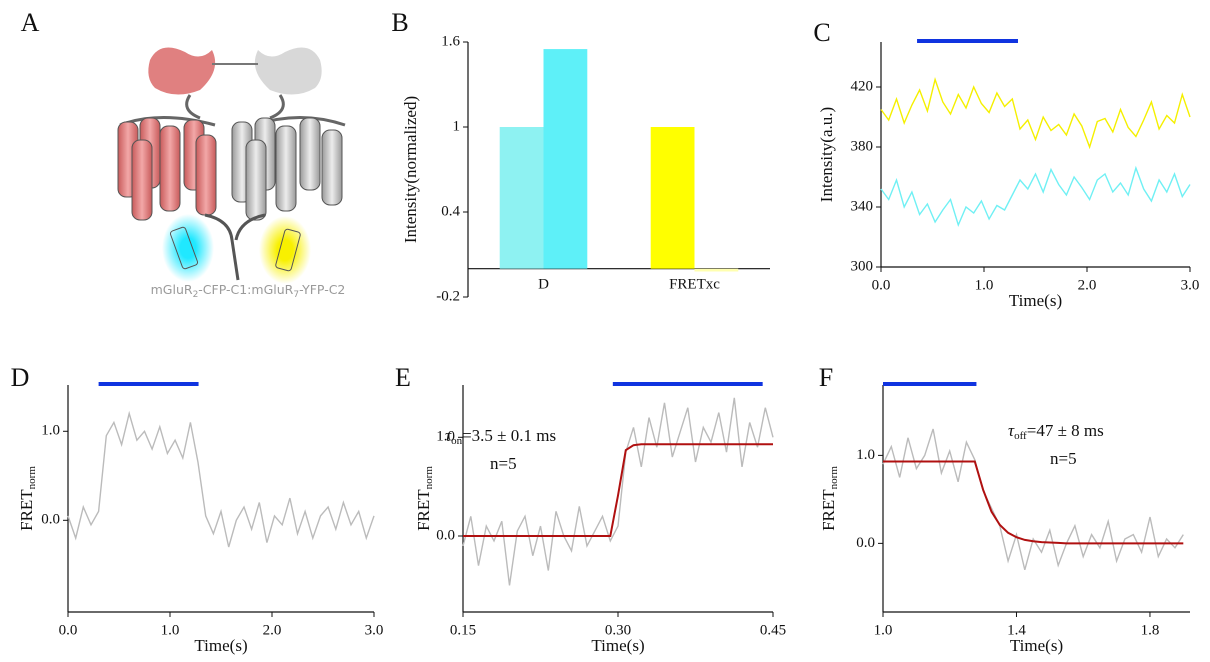  What do you see at coordinates (288, 250) in the screenshot?
I see `yfp` at bounding box center [288, 250].